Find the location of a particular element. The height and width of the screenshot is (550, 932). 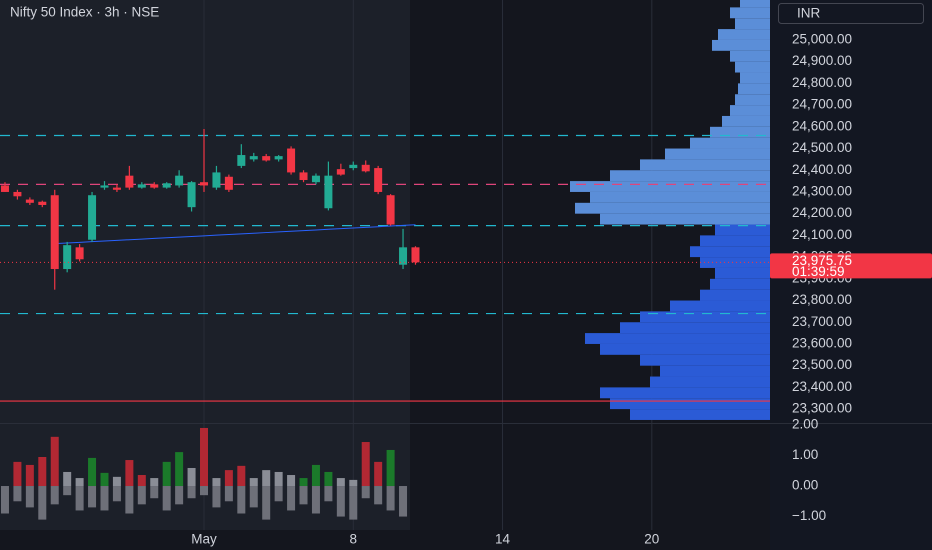

last-price-label: 23,975.75 is located at coordinates (822, 260).